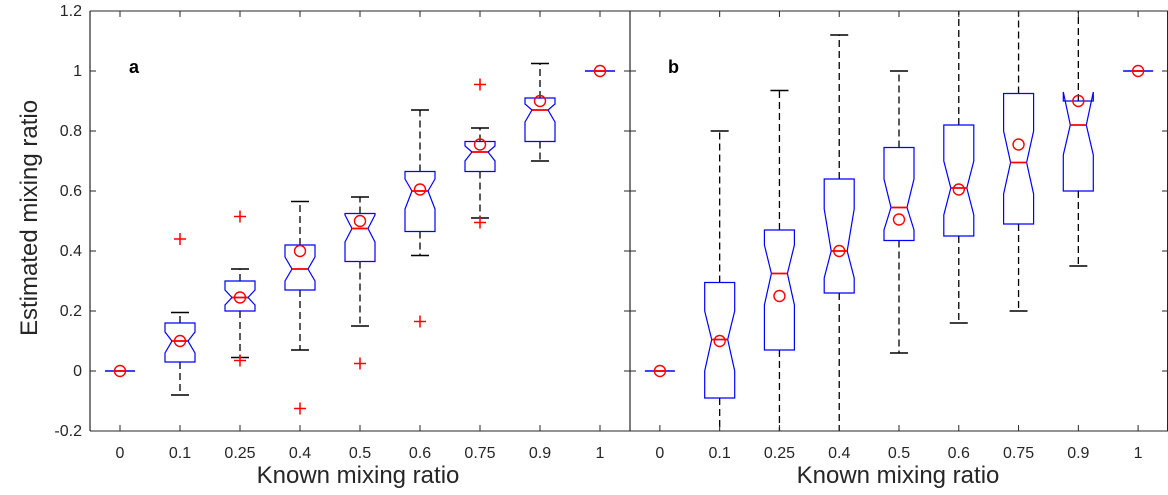  I want to click on y-axis-label: Estimated mixing ratio, so click(29, 218).